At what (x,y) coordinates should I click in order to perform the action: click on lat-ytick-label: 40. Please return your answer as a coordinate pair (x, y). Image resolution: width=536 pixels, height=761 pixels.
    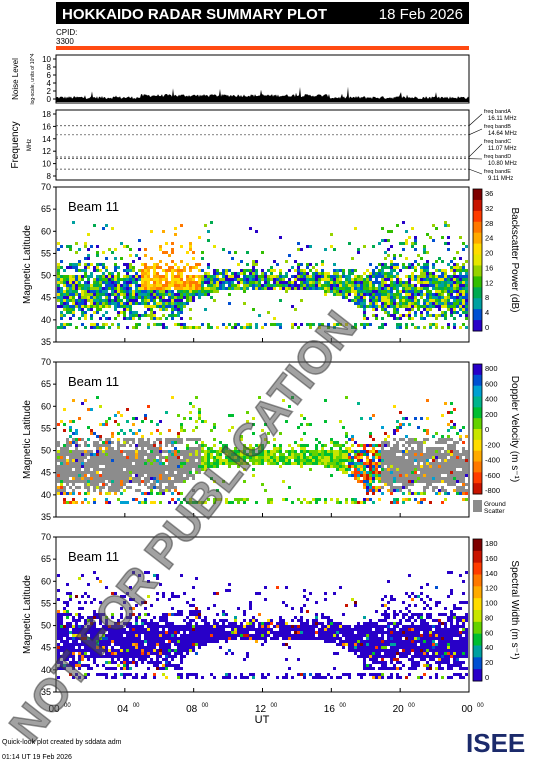
    Looking at the image, I should click on (46, 320).